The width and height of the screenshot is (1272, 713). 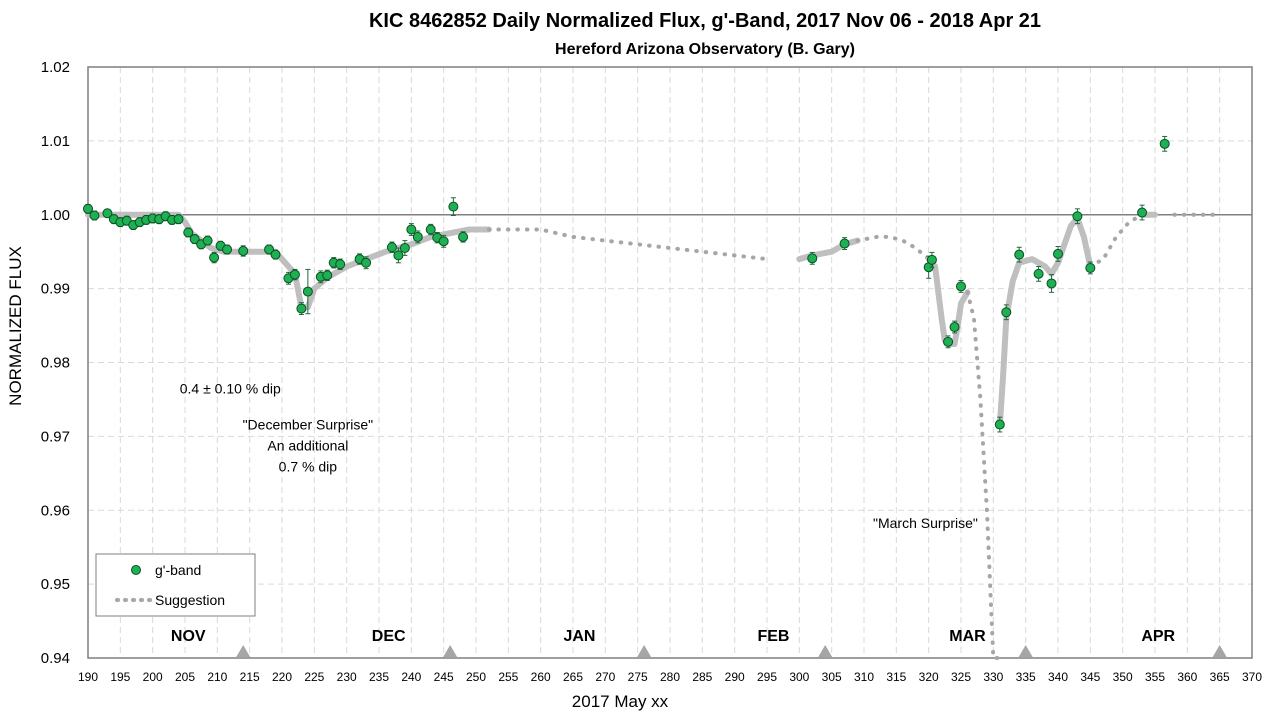 What do you see at coordinates (185, 677) in the screenshot?
I see `x-tick-label: 205` at bounding box center [185, 677].